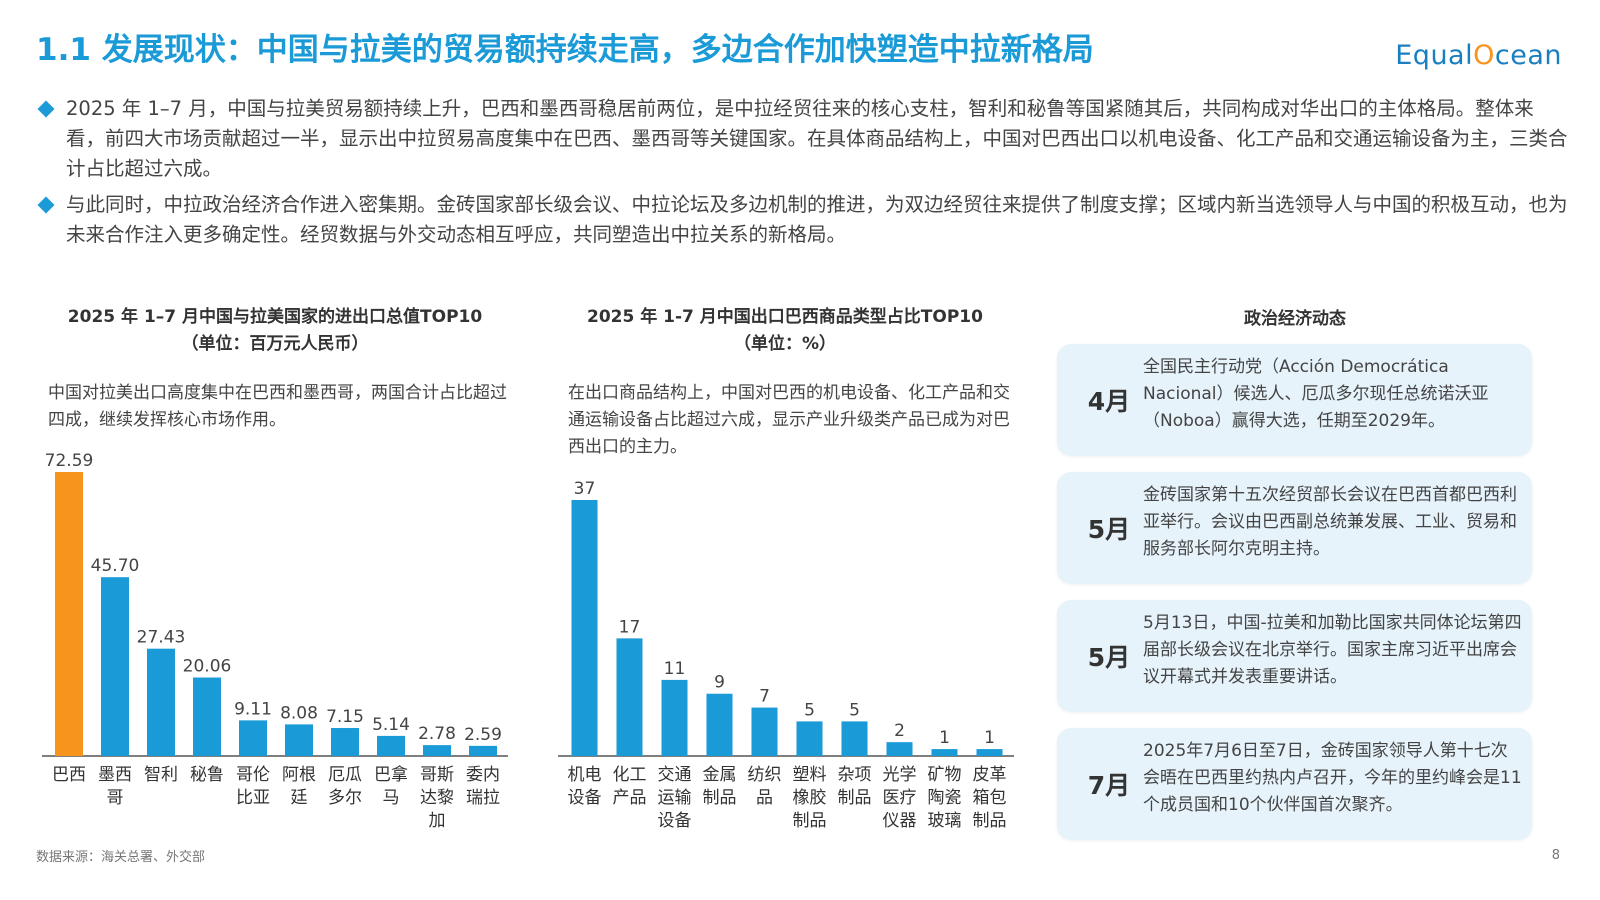 This screenshot has height=900, width=1600. Describe the element at coordinates (785, 331) in the screenshot. I see `chart2-title-block: 2025 年 1-7 月中国出口巴西商品类型占比TOP10 （单位：%）` at that location.